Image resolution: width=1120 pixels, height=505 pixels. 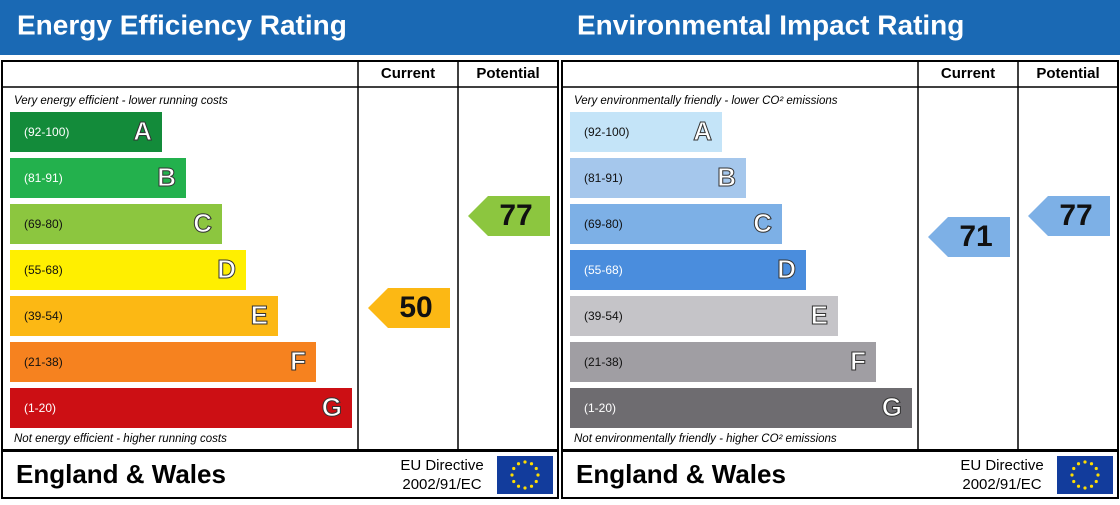 I want to click on panel-title: Energy Efficiency Rating, so click(x=182, y=24).